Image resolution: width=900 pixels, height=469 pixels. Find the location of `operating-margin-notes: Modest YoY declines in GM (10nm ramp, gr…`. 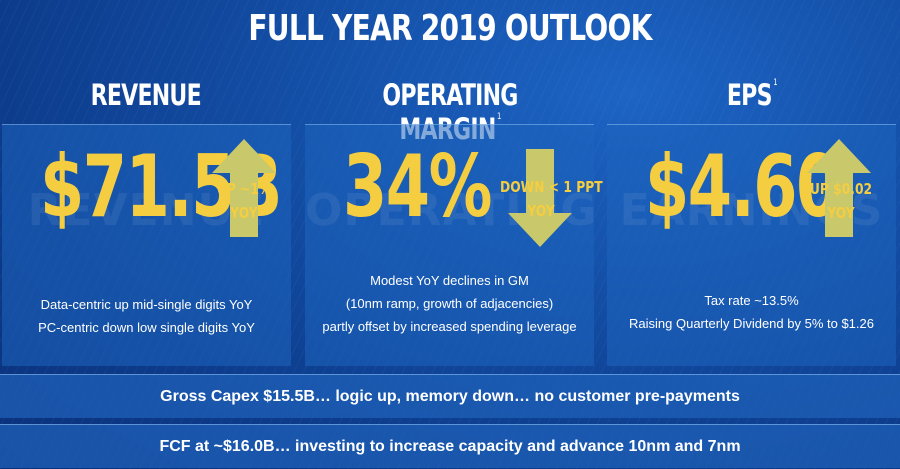

operating-margin-notes: Modest YoY declines in GM (10nm ramp, gr… is located at coordinates (449, 303).